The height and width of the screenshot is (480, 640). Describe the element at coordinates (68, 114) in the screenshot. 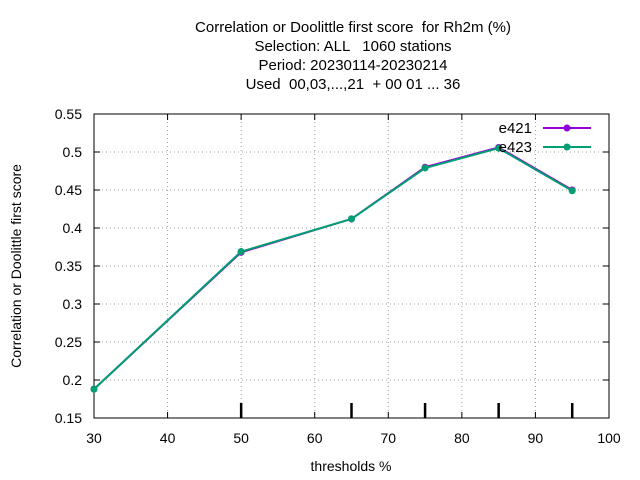

I see `y-tick-label: 0.55` at that location.